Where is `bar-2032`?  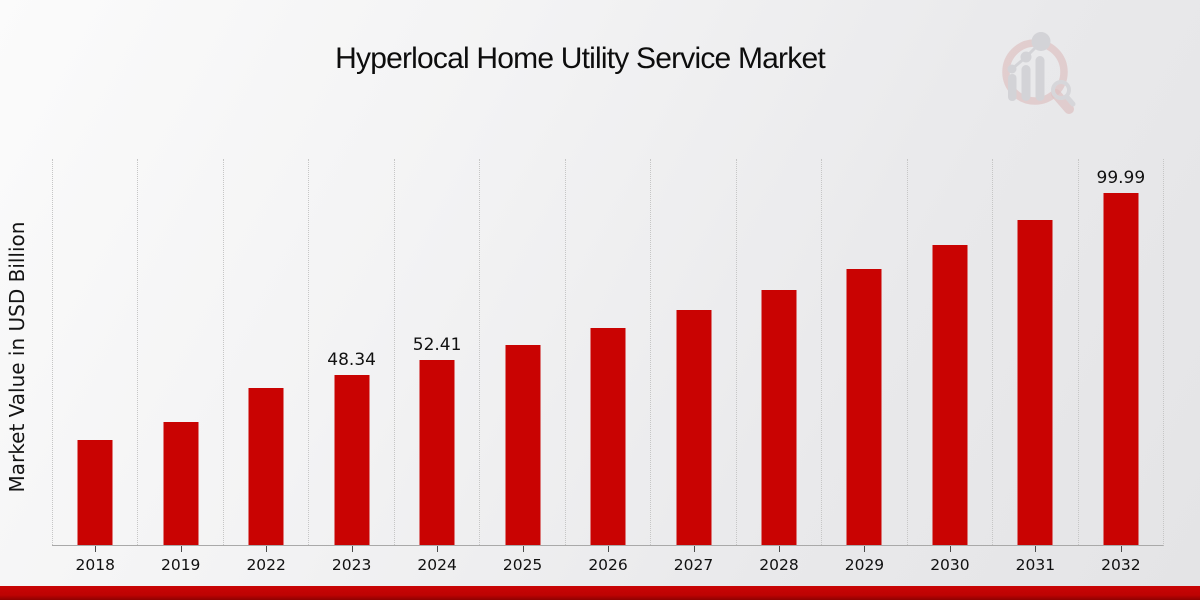 bar-2032 is located at coordinates (1121, 368).